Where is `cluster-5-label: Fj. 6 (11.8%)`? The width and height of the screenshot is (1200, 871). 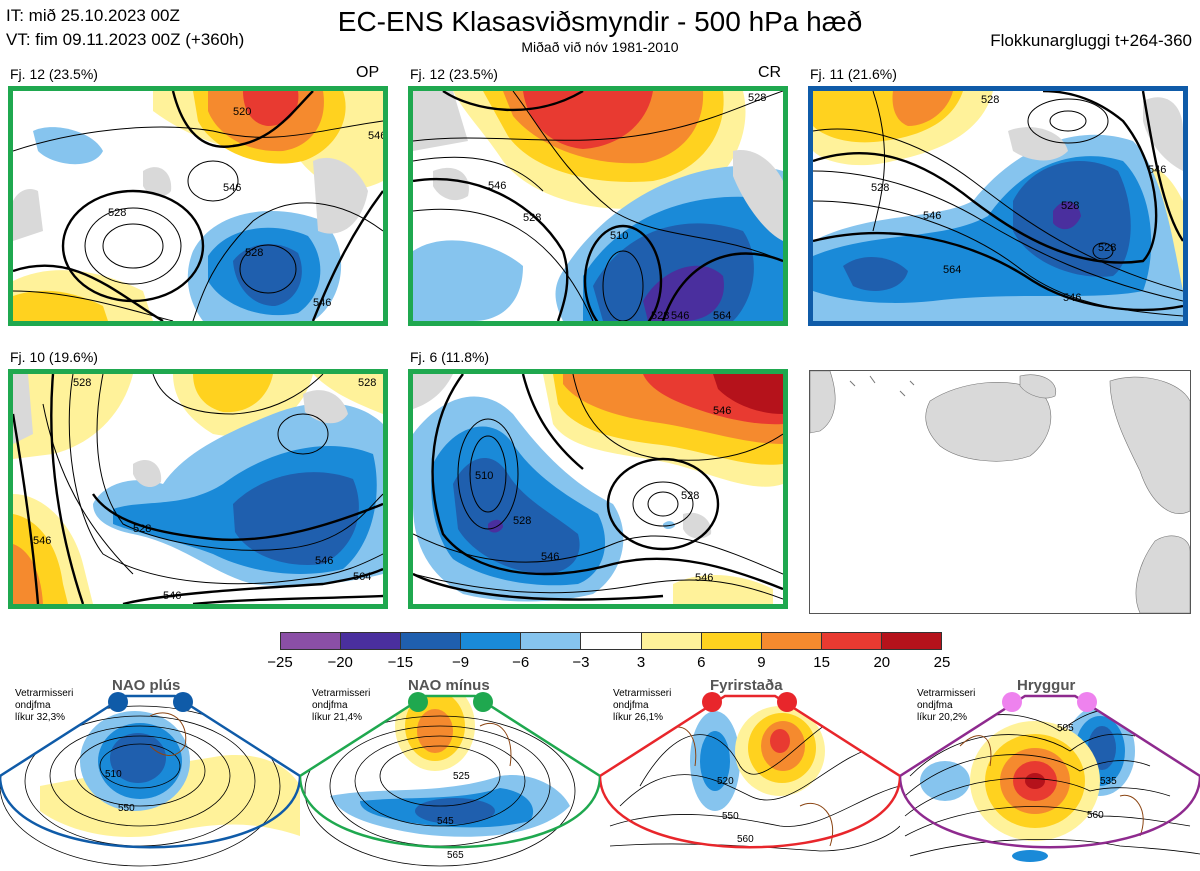 cluster-5-label: Fj. 6 (11.8%) is located at coordinates (450, 357).